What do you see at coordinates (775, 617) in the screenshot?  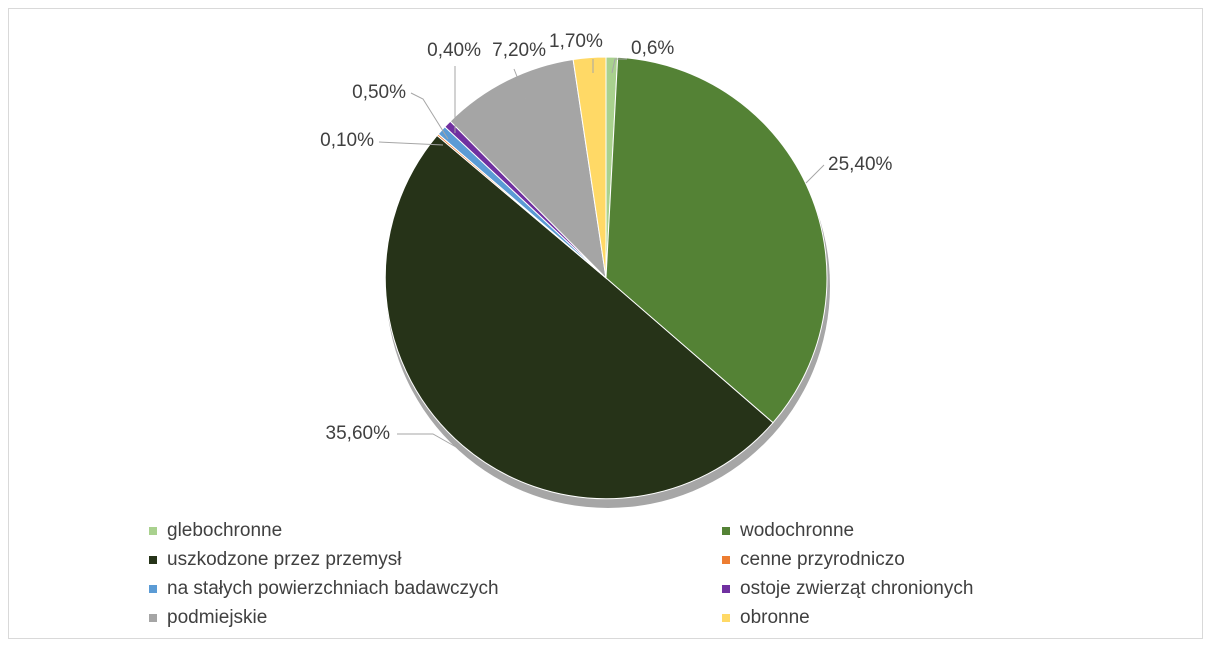 I see `legend-label: obronne` at bounding box center [775, 617].